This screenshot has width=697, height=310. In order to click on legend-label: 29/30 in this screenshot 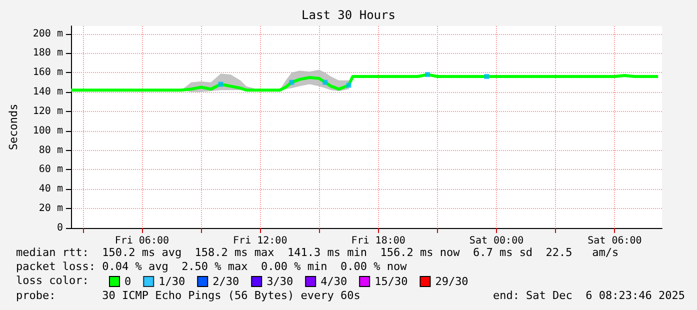, I will do `click(451, 281)`.